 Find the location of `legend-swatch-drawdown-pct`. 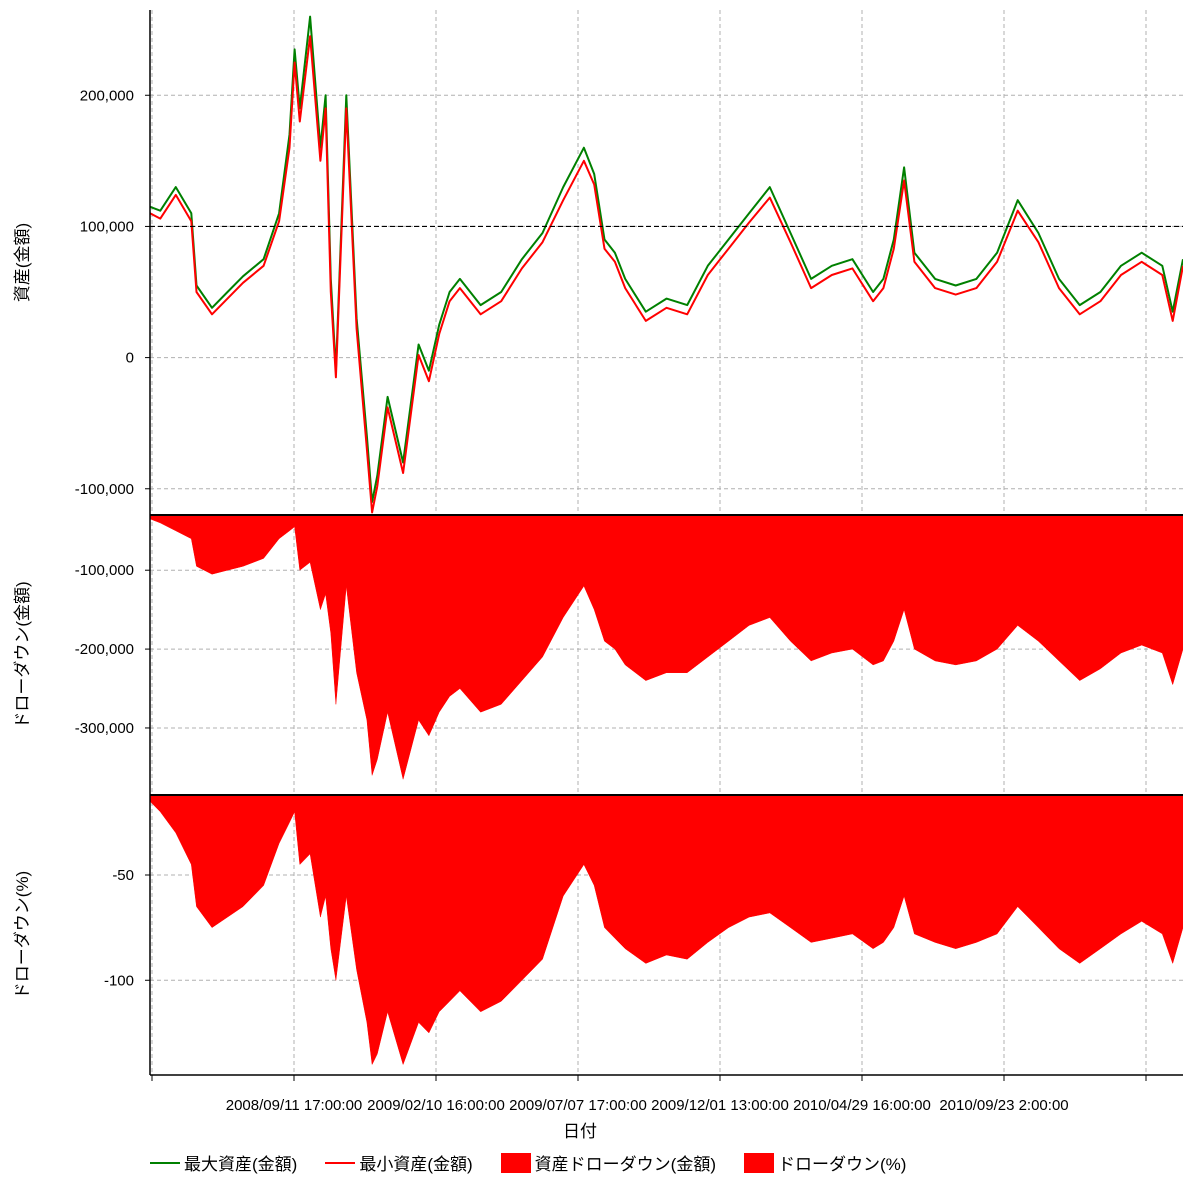

legend-swatch-drawdown-pct is located at coordinates (758, 1162).